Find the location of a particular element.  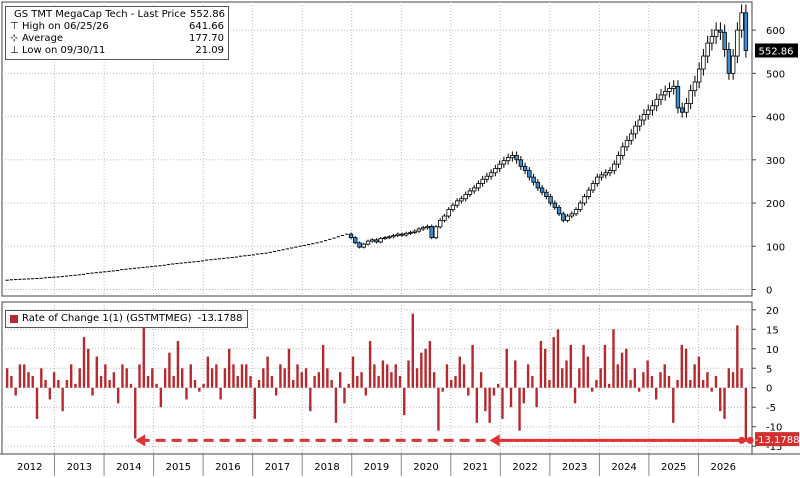

legend-value: 177.70 is located at coordinates (206, 38).